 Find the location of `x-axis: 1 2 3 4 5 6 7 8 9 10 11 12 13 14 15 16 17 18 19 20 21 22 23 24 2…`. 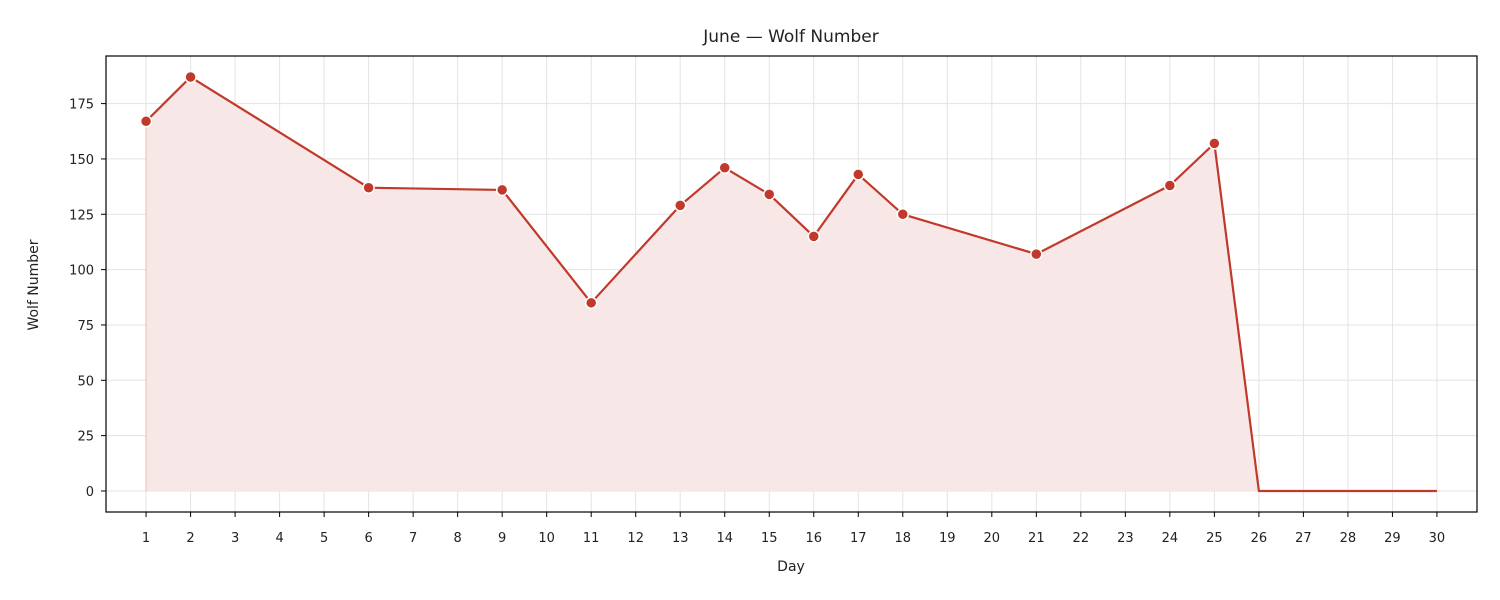

x-axis: 1 2 3 4 5 6 7 8 9 10 11 12 13 14 15 16 17 18 19 20 21 22 23 24 2… is located at coordinates (793, 529).